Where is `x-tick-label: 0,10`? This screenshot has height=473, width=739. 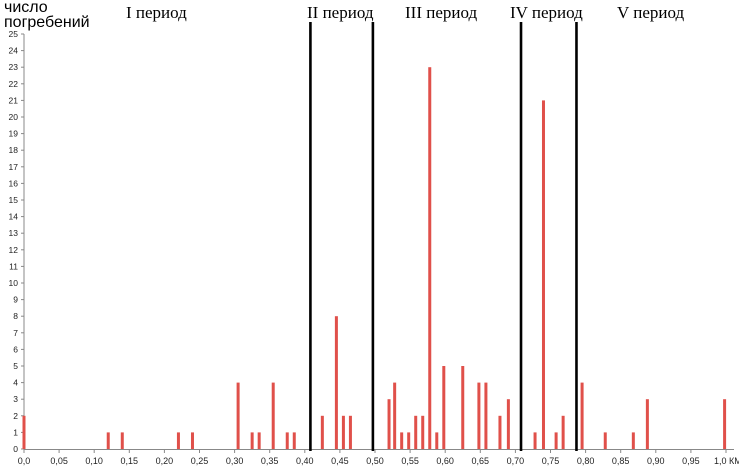
x-tick-label: 0,10 is located at coordinates (94, 461).